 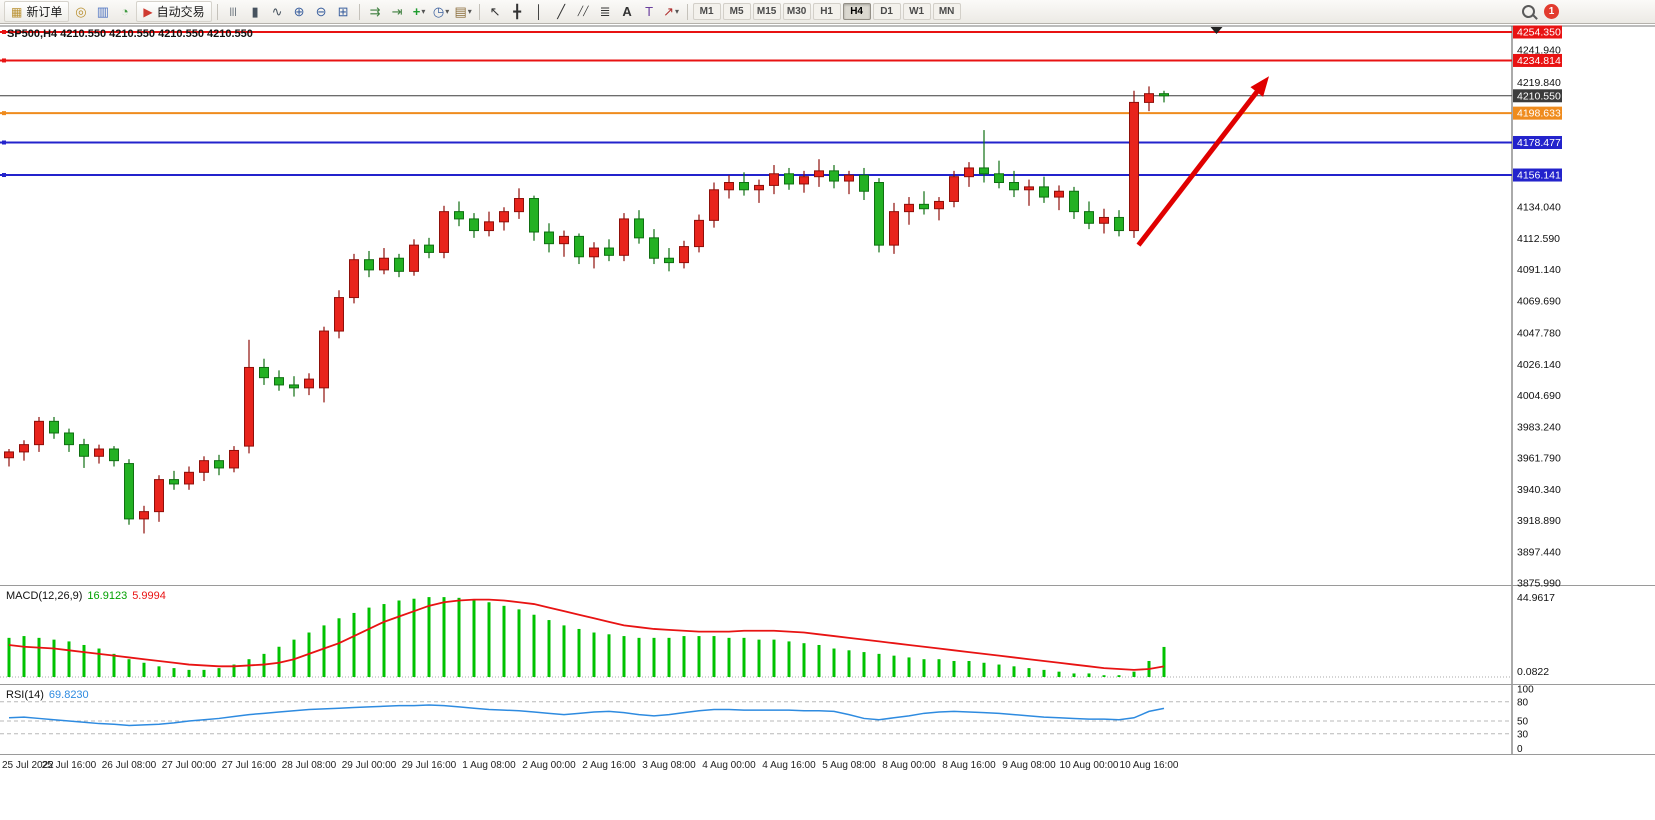 I want to click on timeframe-button-w1: W1, so click(x=916, y=11).